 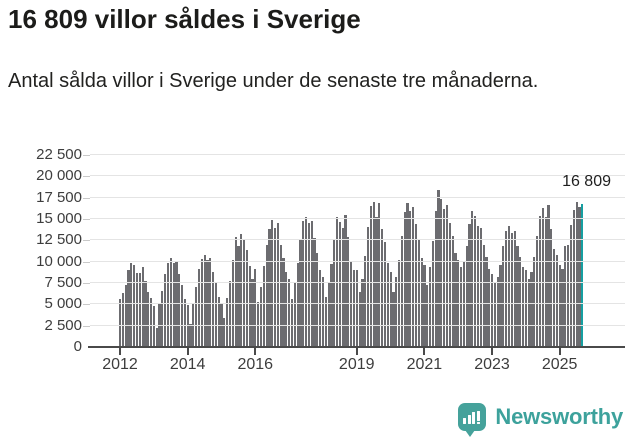 I want to click on x-axis-tick-label: 2014, so click(x=187, y=364).